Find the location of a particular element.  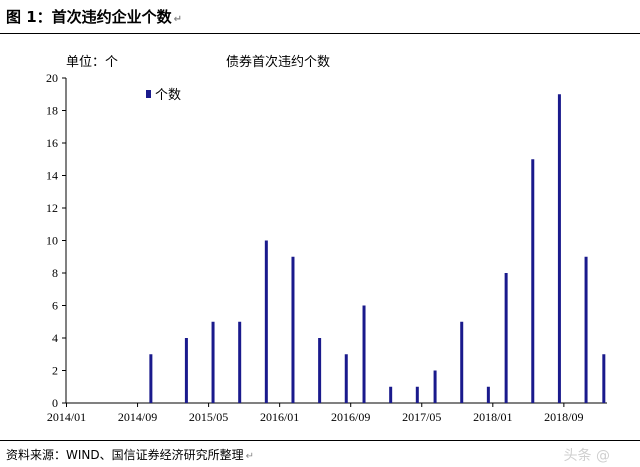

y-tick-label: 16 is located at coordinates (52, 143).